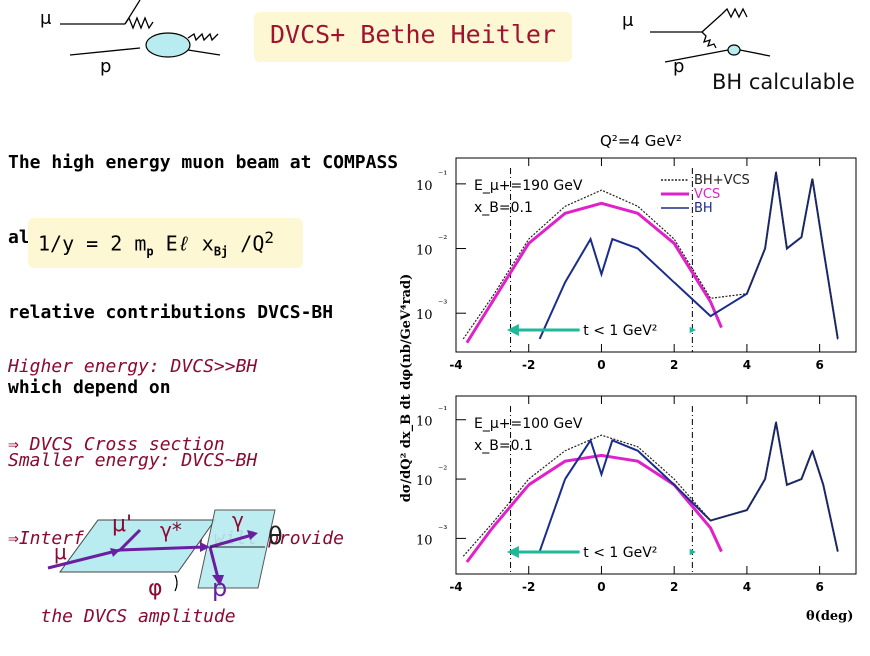 The height and width of the screenshot is (656, 870). Describe the element at coordinates (171, 312) in the screenshot. I see `intro-line: relative contributions DVCS-BH` at that location.